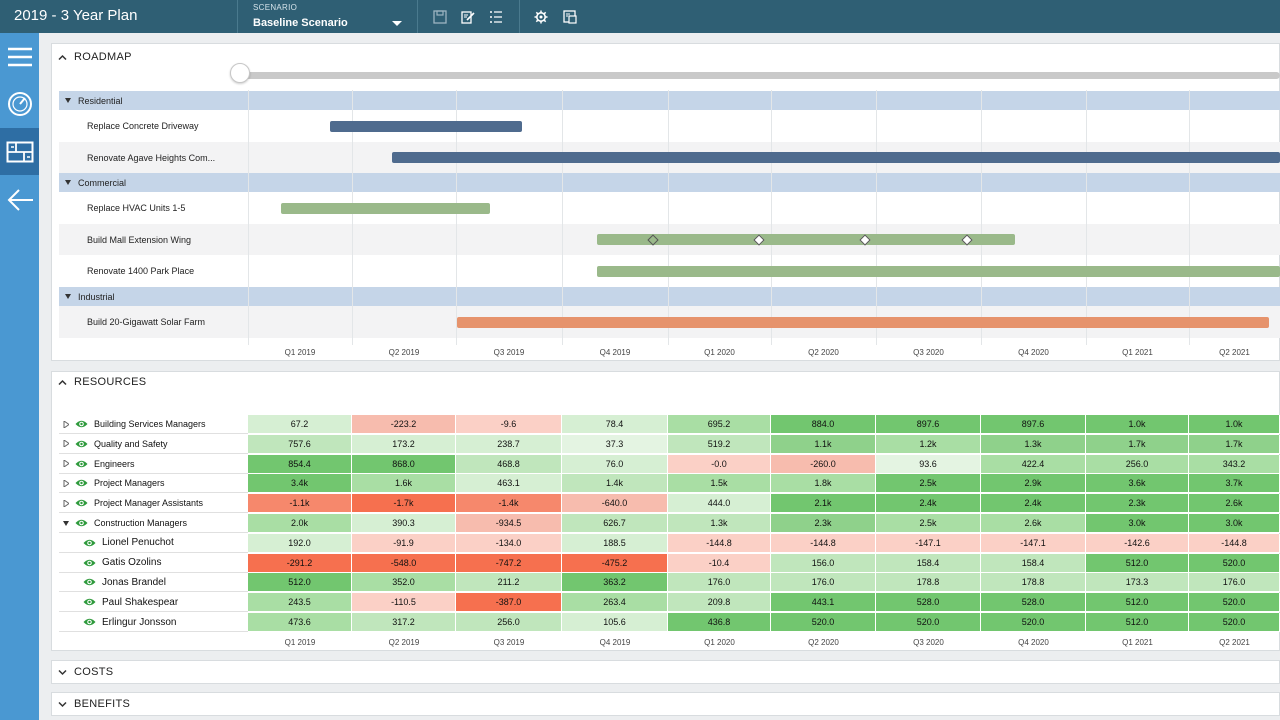  What do you see at coordinates (615, 444) in the screenshot?
I see `resource-value-cell: 37.3` at bounding box center [615, 444].